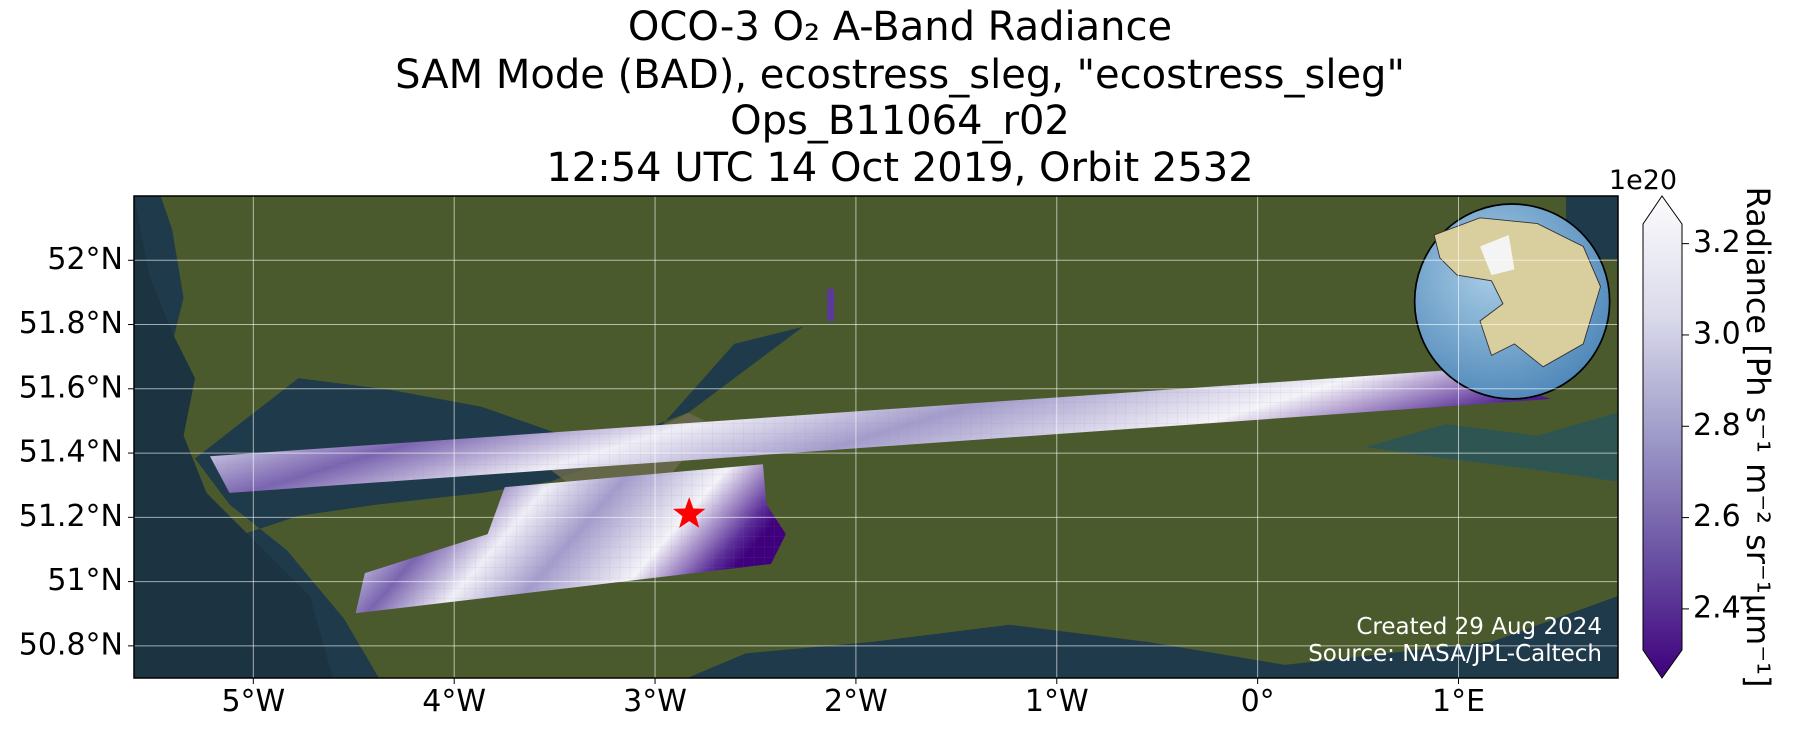 The image size is (1799, 729). Describe the element at coordinates (1057, 701) in the screenshot. I see `x-tick-label: 1°W` at that location.